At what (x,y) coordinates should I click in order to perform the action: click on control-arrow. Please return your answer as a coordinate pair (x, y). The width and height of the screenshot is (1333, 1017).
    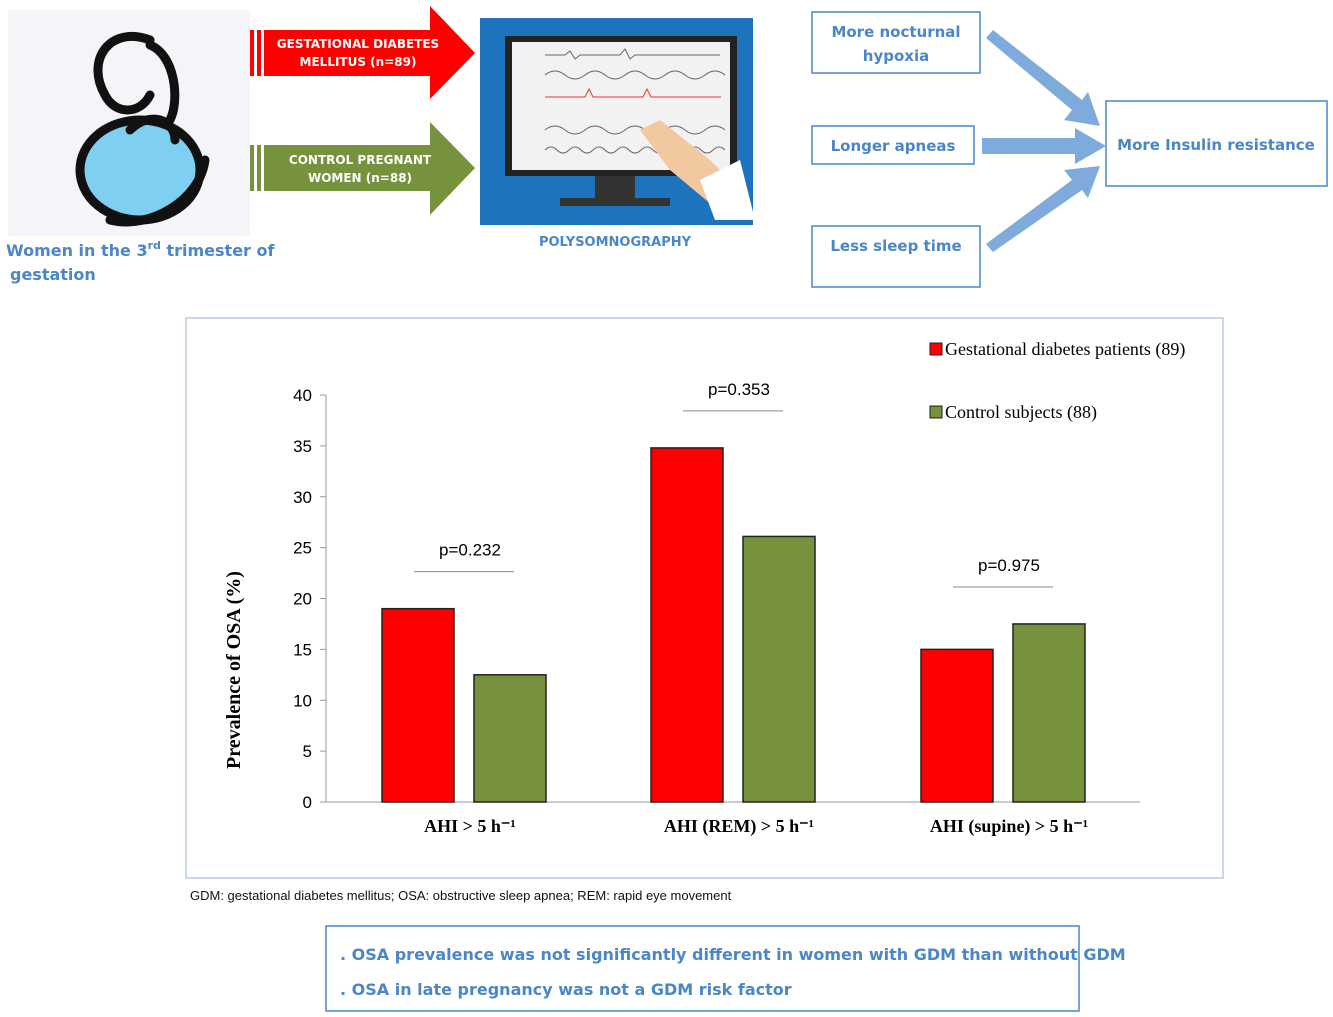
    Looking at the image, I should click on (362, 168).